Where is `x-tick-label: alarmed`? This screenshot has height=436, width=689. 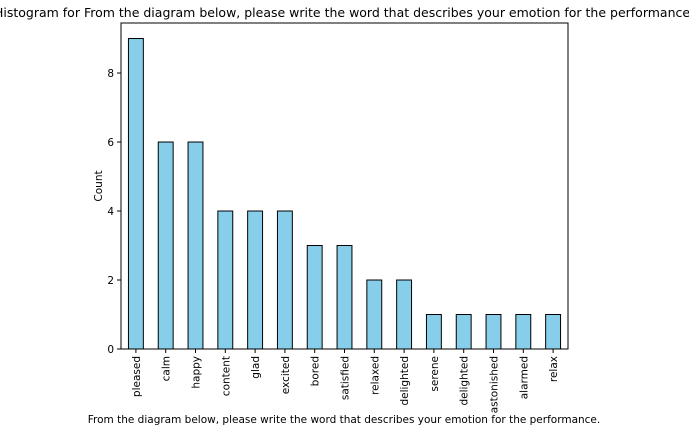 x-tick-label: alarmed is located at coordinates (524, 377).